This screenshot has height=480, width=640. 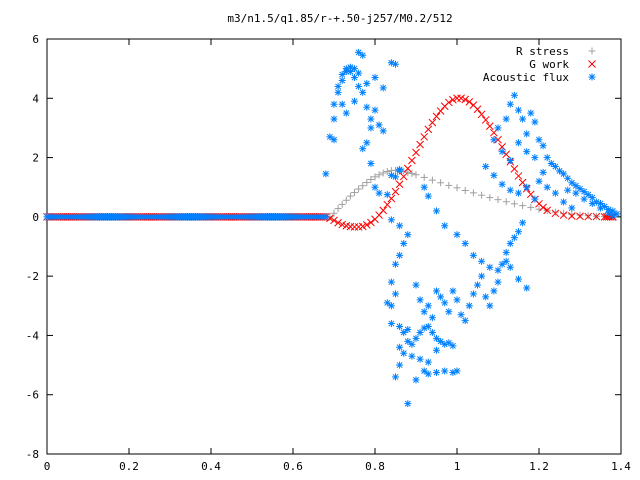 What do you see at coordinates (32, 395) in the screenshot?
I see `y-tick-label: -6` at bounding box center [32, 395].